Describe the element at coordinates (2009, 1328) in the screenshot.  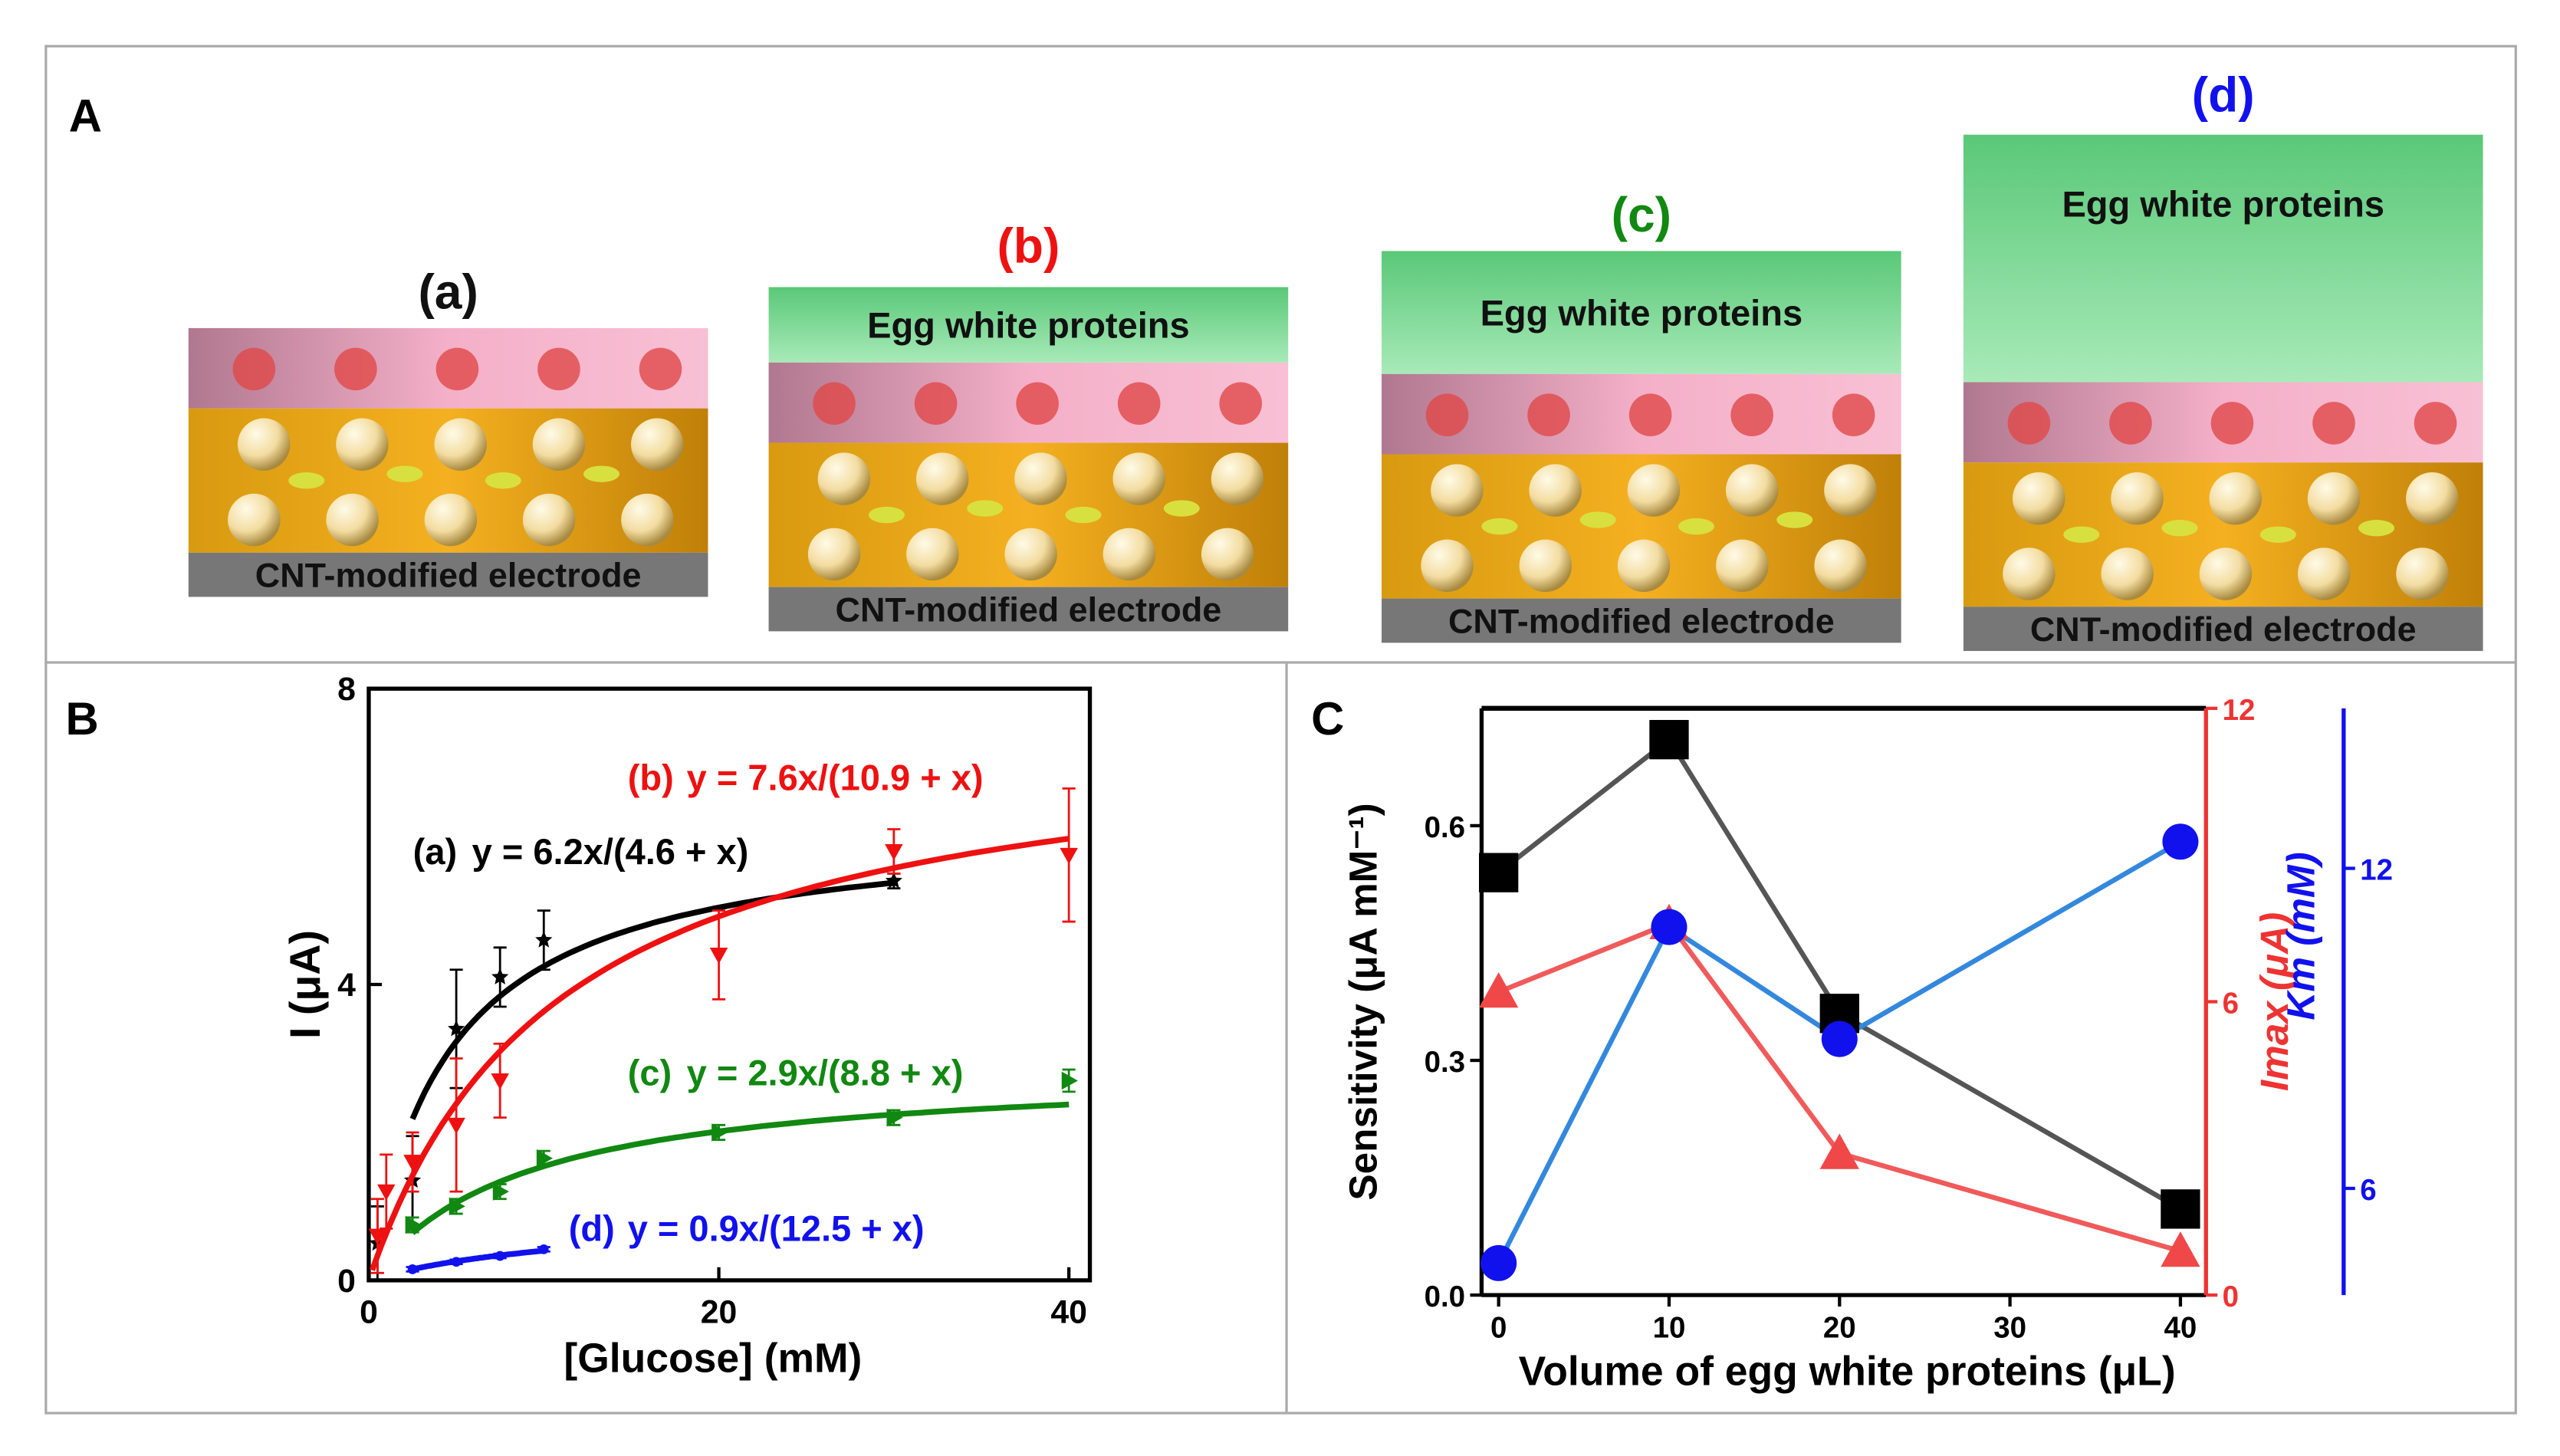
I see `x-tick-label: 30` at that location.